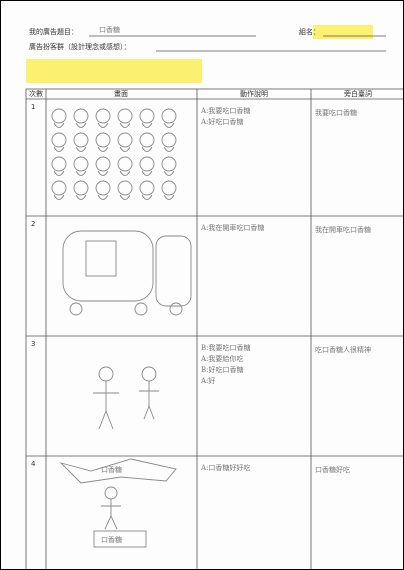 This screenshot has width=404, height=570. I want to click on column-header: 動作說明, so click(254, 93).